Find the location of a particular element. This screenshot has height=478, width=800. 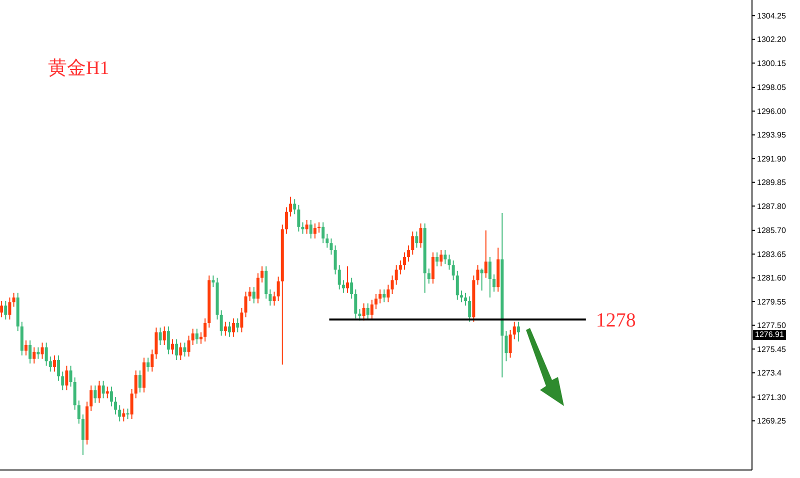

y-tick-label: 1296.00 is located at coordinates (771, 111).